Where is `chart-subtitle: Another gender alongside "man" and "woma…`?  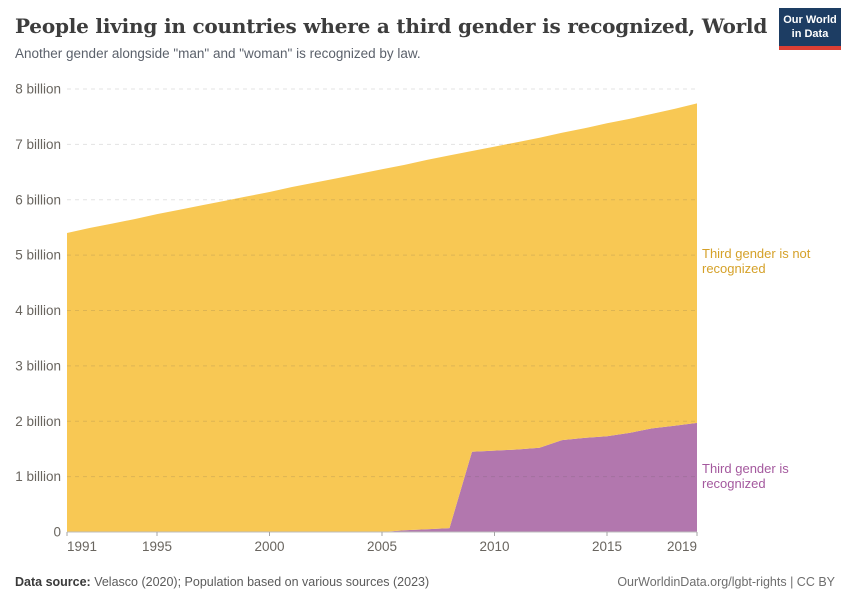 chart-subtitle: Another gender alongside "man" and "woma… is located at coordinates (218, 53).